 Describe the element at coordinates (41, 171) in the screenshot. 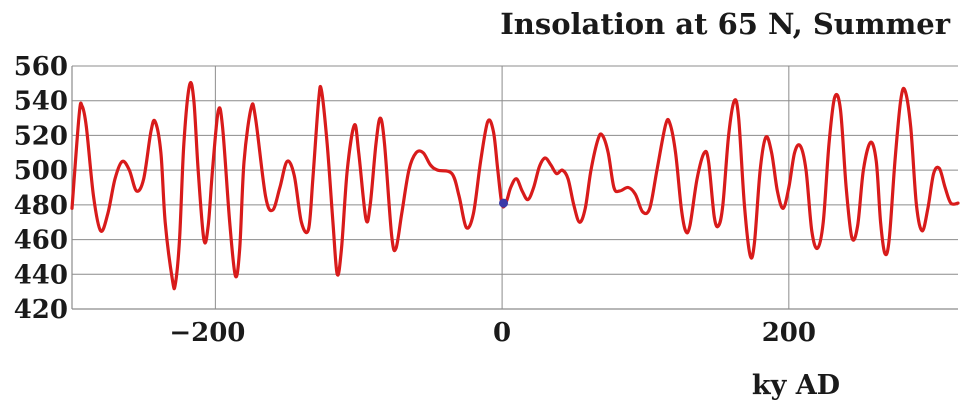

I see `y-tick-label-500: 500` at that location.